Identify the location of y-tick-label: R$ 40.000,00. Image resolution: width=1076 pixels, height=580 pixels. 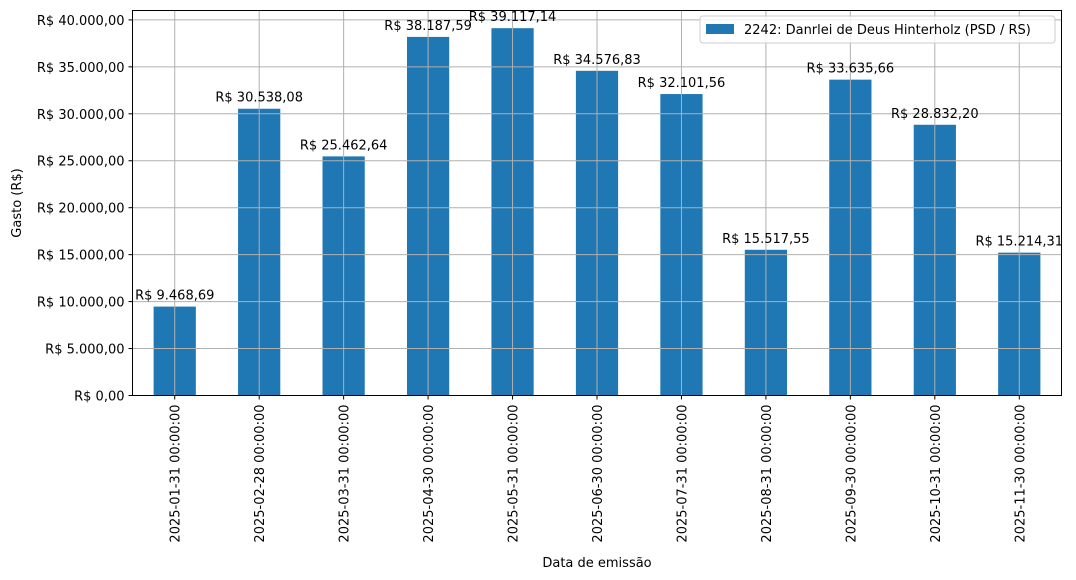
(81, 21).